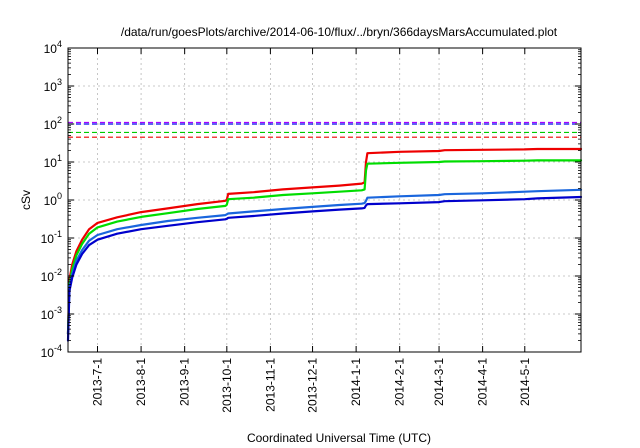 The height and width of the screenshot is (448, 640). What do you see at coordinates (58, 234) in the screenshot?
I see `y-tick-exponent: -1` at bounding box center [58, 234].